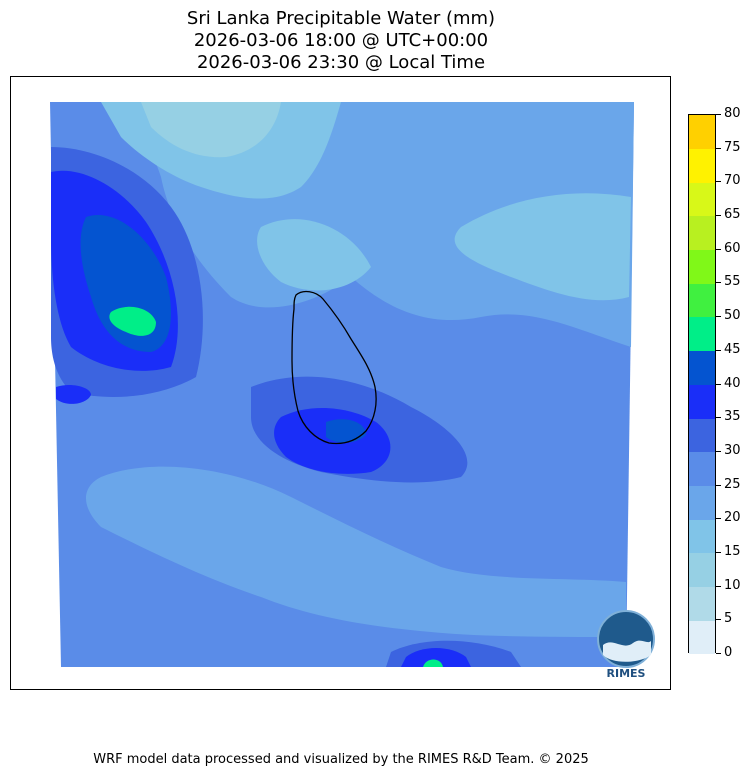  I want to click on contour-15-20-central, so click(314, 255).